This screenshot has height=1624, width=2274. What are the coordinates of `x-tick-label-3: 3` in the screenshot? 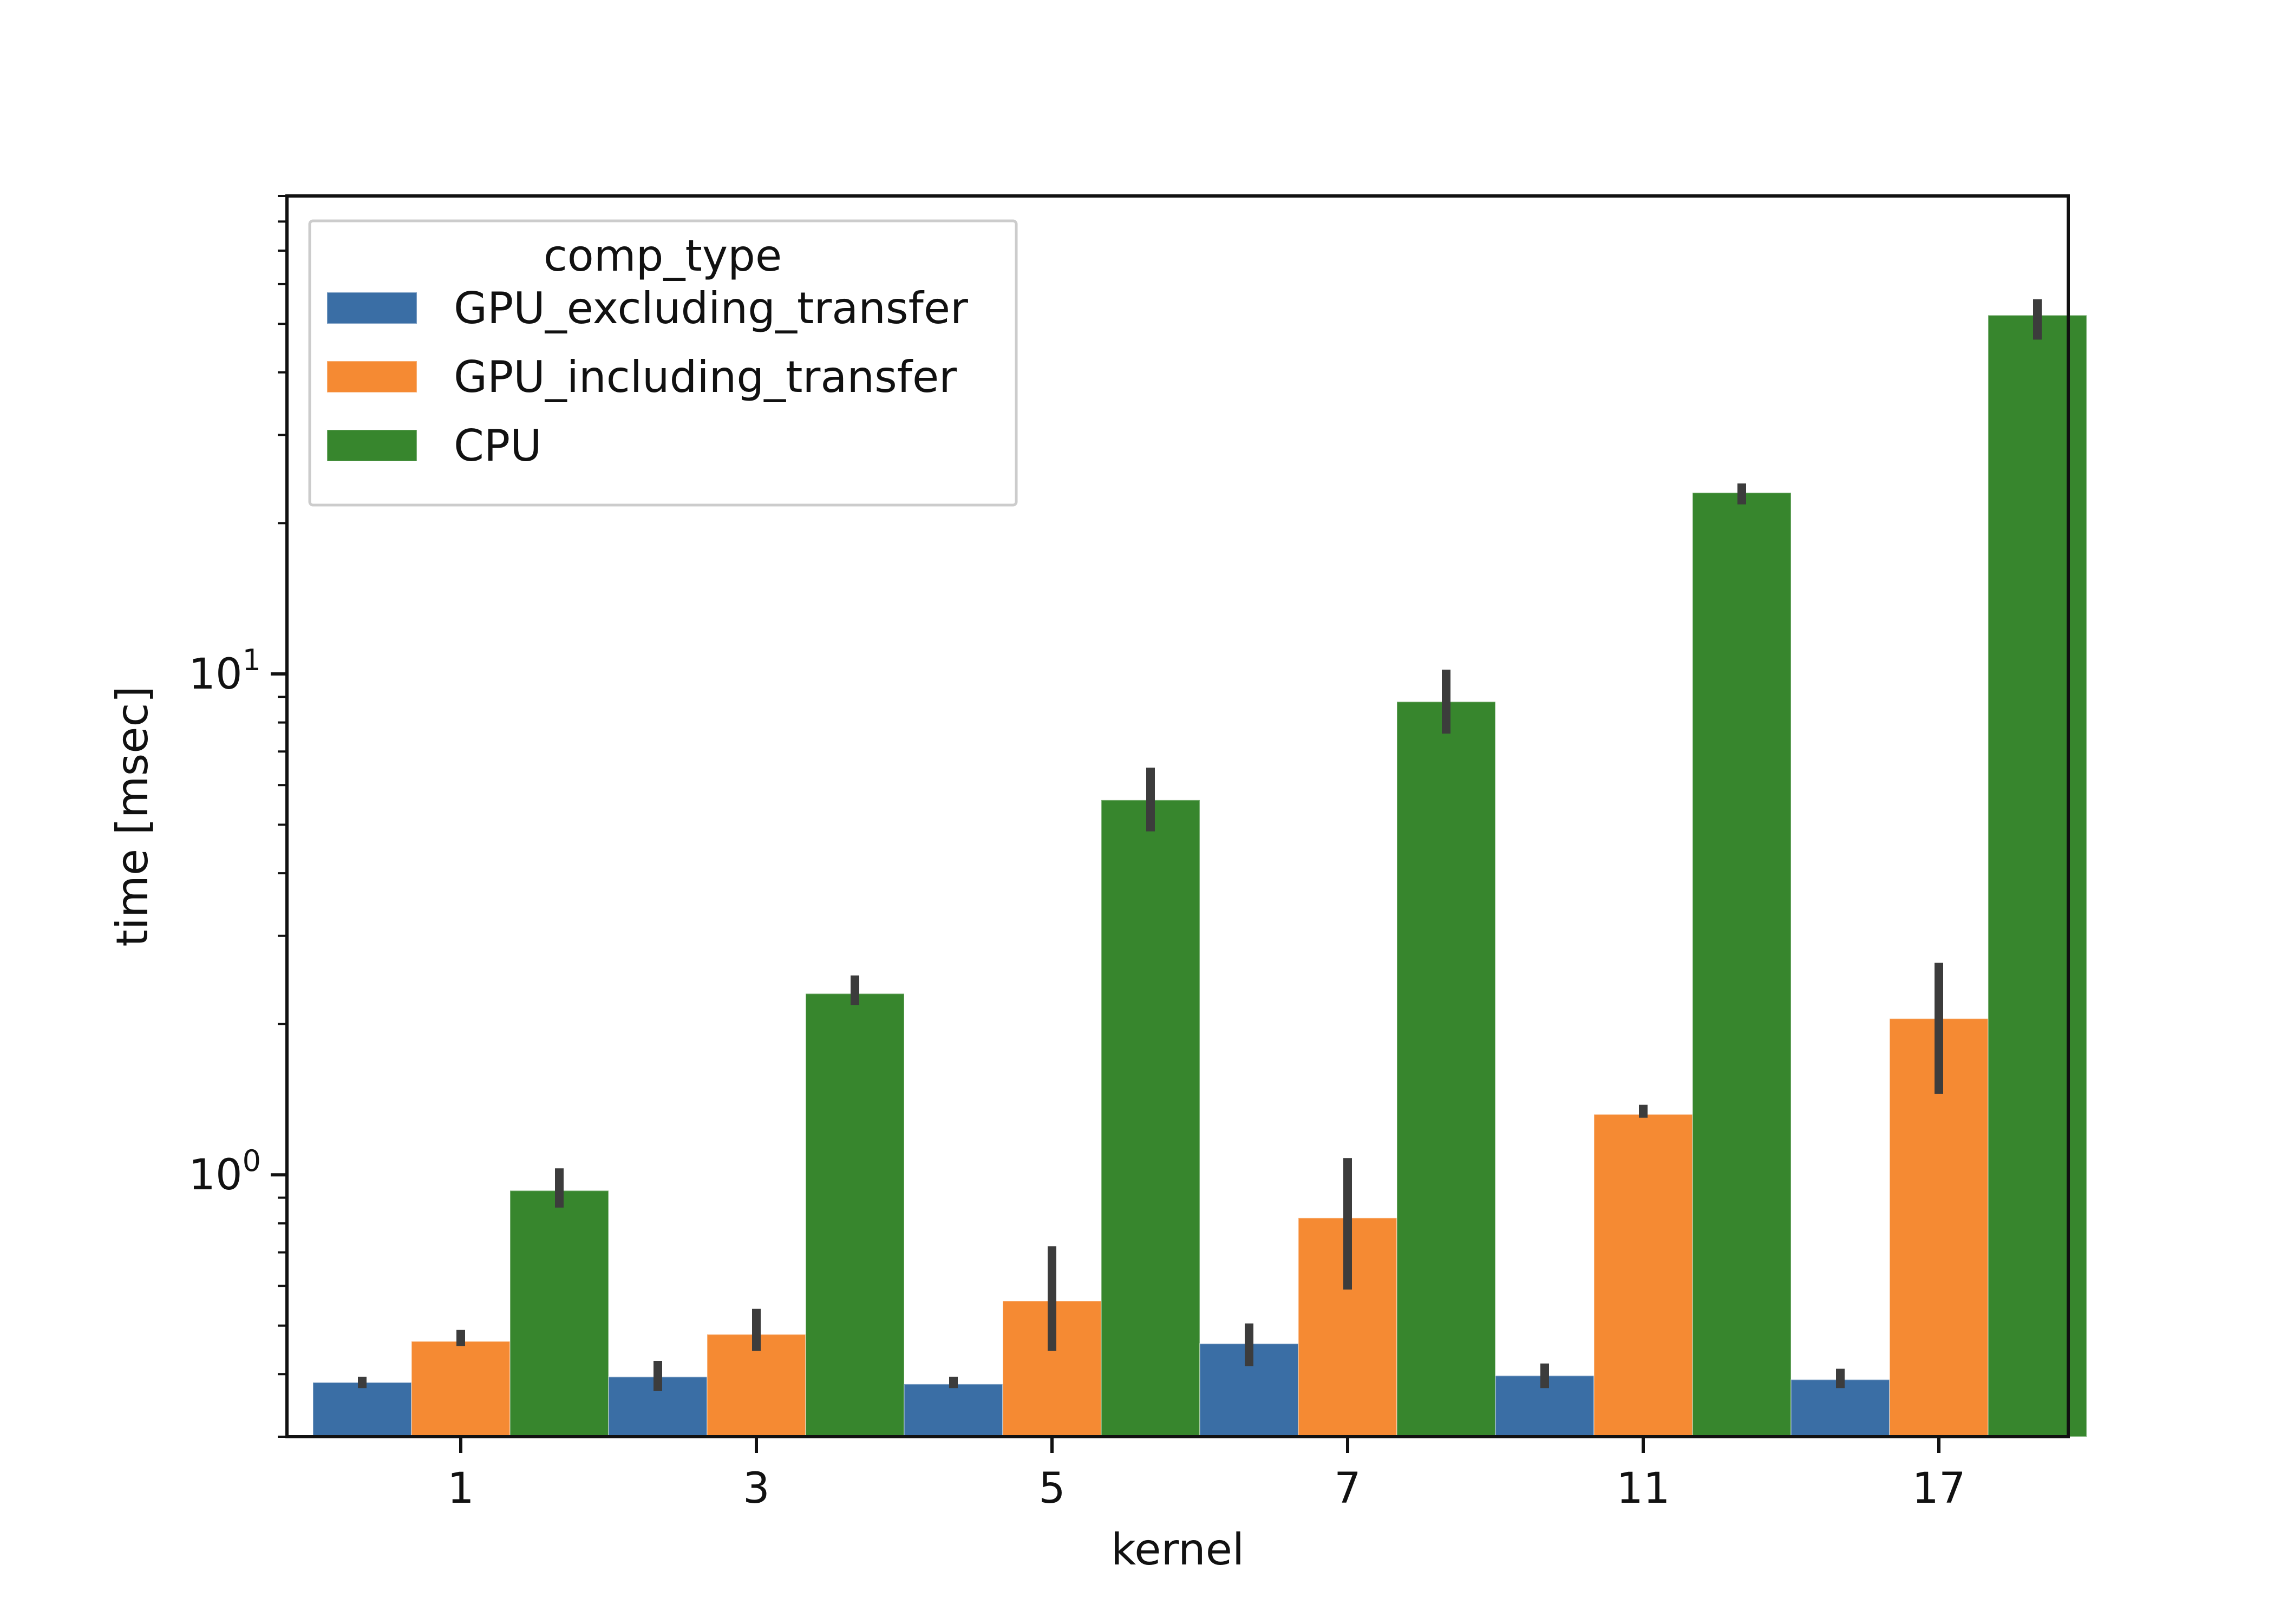 It's located at (757, 1488).